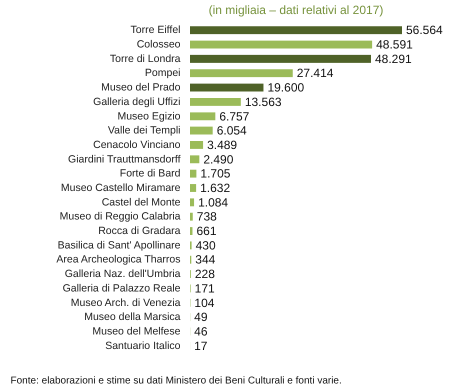  I want to click on data-label: 344, so click(205, 259).